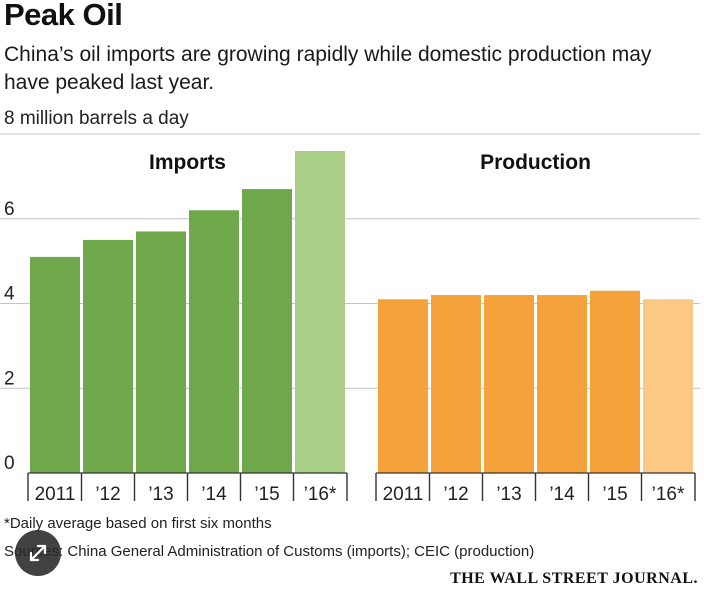  What do you see at coordinates (107, 494) in the screenshot?
I see `x-tick-label-imports: ’12` at bounding box center [107, 494].